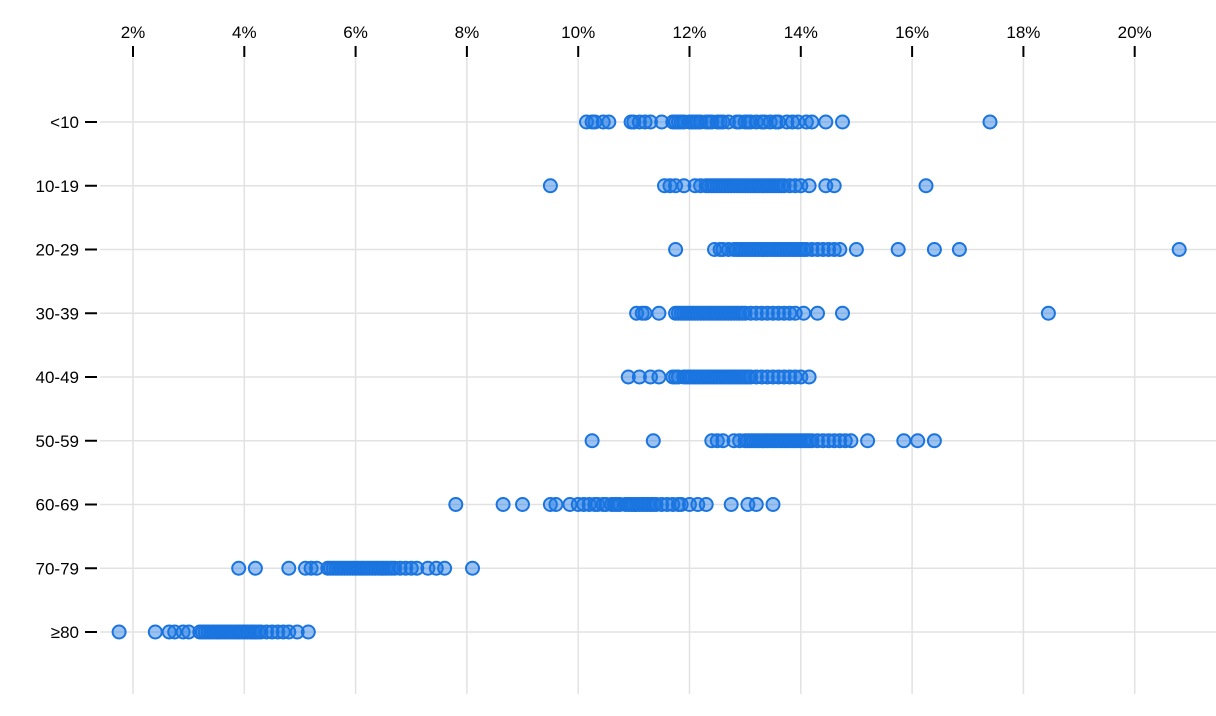 This screenshot has width=1216, height=716. What do you see at coordinates (65, 632) in the screenshot?
I see `y-axis-category-label: ≥80` at bounding box center [65, 632].